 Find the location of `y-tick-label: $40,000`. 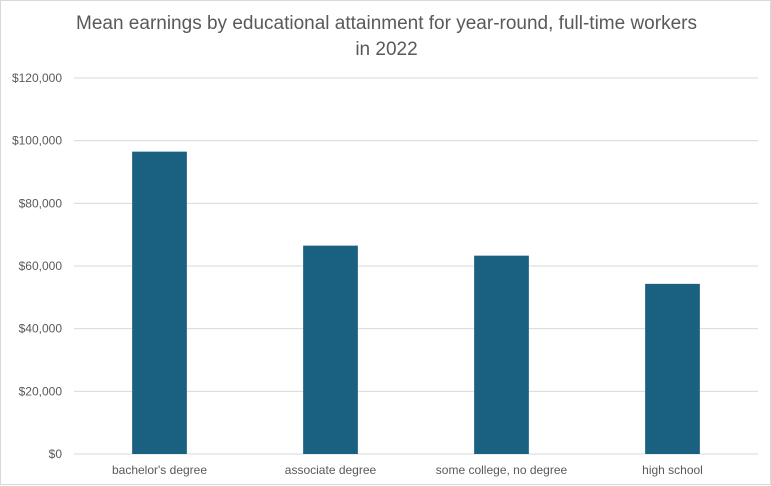

y-tick-label: $40,000 is located at coordinates (41, 329).